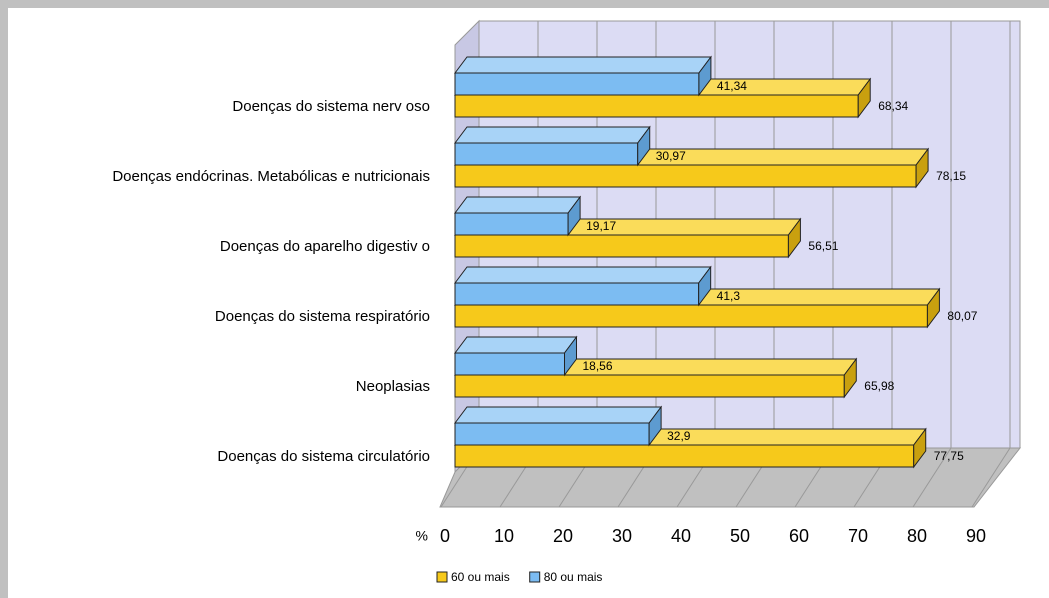 The height and width of the screenshot is (598, 1049). What do you see at coordinates (524, 4) in the screenshot?
I see `frame-top` at bounding box center [524, 4].